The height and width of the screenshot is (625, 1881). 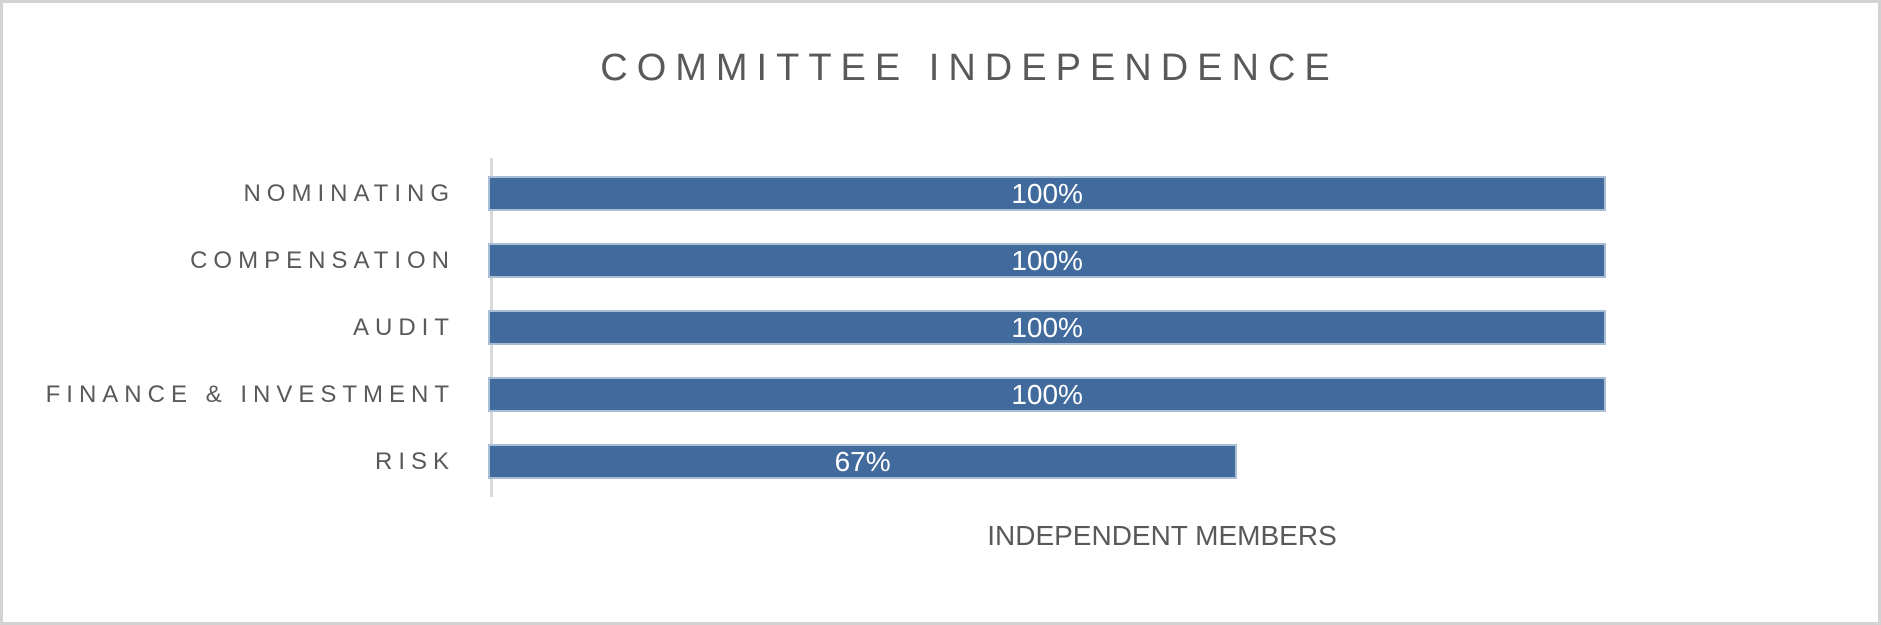 I want to click on chart-row: AUDIT 100%, so click(x=940, y=327).